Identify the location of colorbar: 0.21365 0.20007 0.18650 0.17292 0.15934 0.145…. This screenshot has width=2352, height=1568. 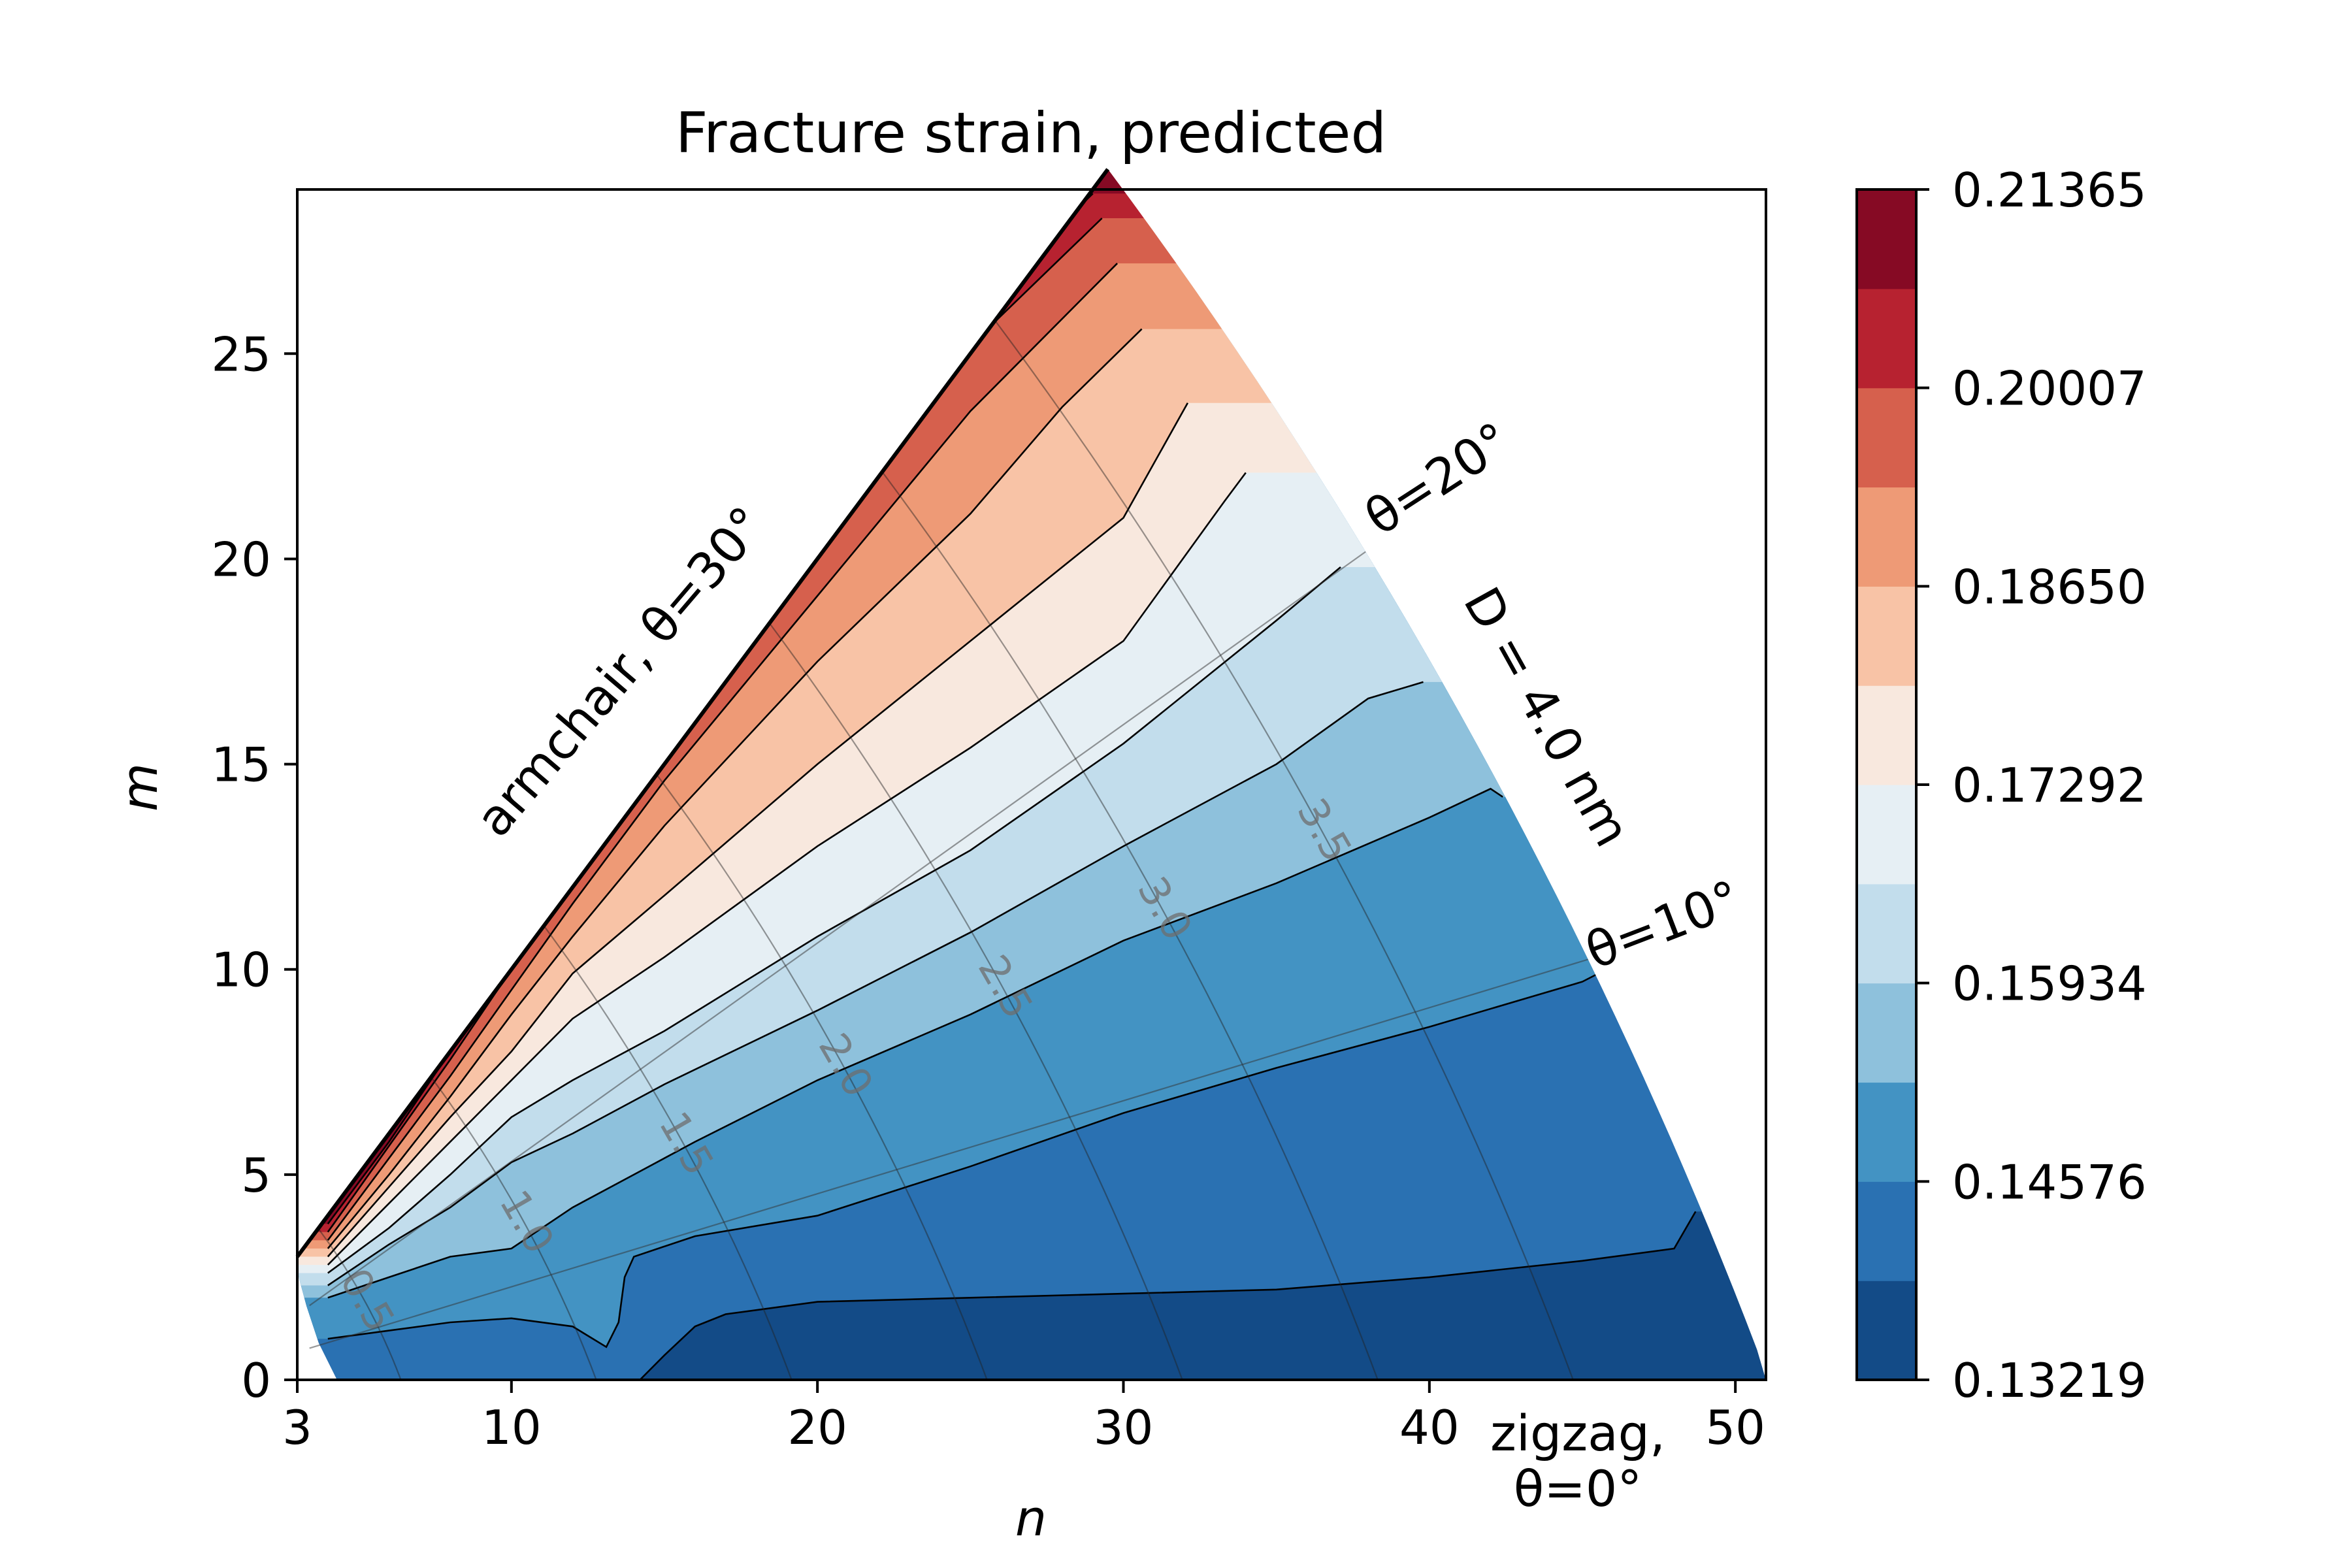
(2001, 785).